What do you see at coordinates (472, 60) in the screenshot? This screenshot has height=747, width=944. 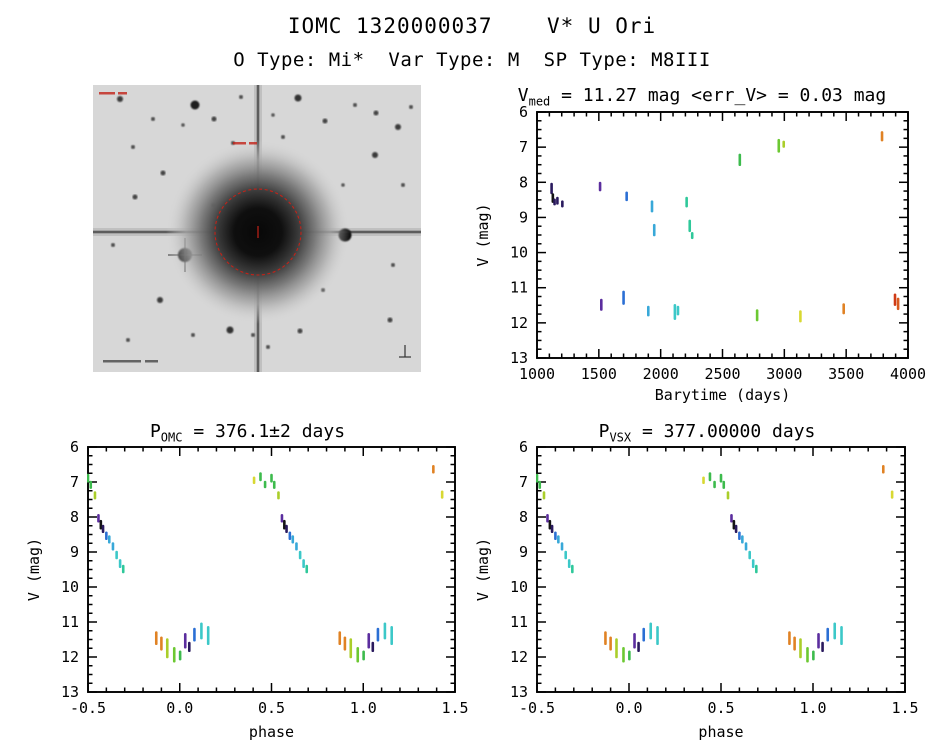 I see `page-subtitle: O Type: Mi* Var Type: M SP Type: M8III` at bounding box center [472, 60].